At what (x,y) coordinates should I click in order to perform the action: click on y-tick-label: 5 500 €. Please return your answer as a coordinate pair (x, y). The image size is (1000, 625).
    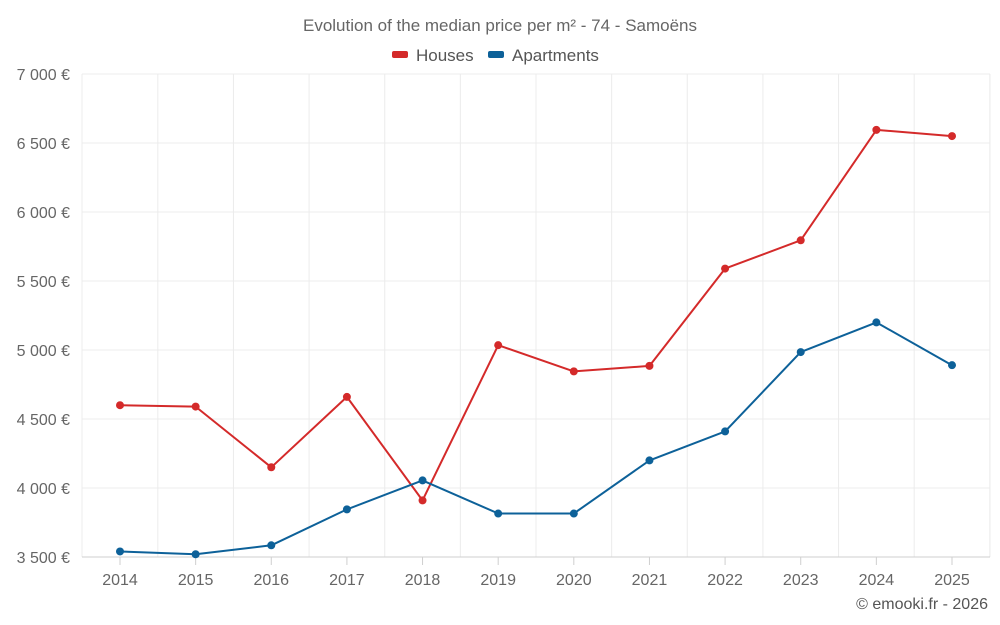
    Looking at the image, I should click on (43, 282).